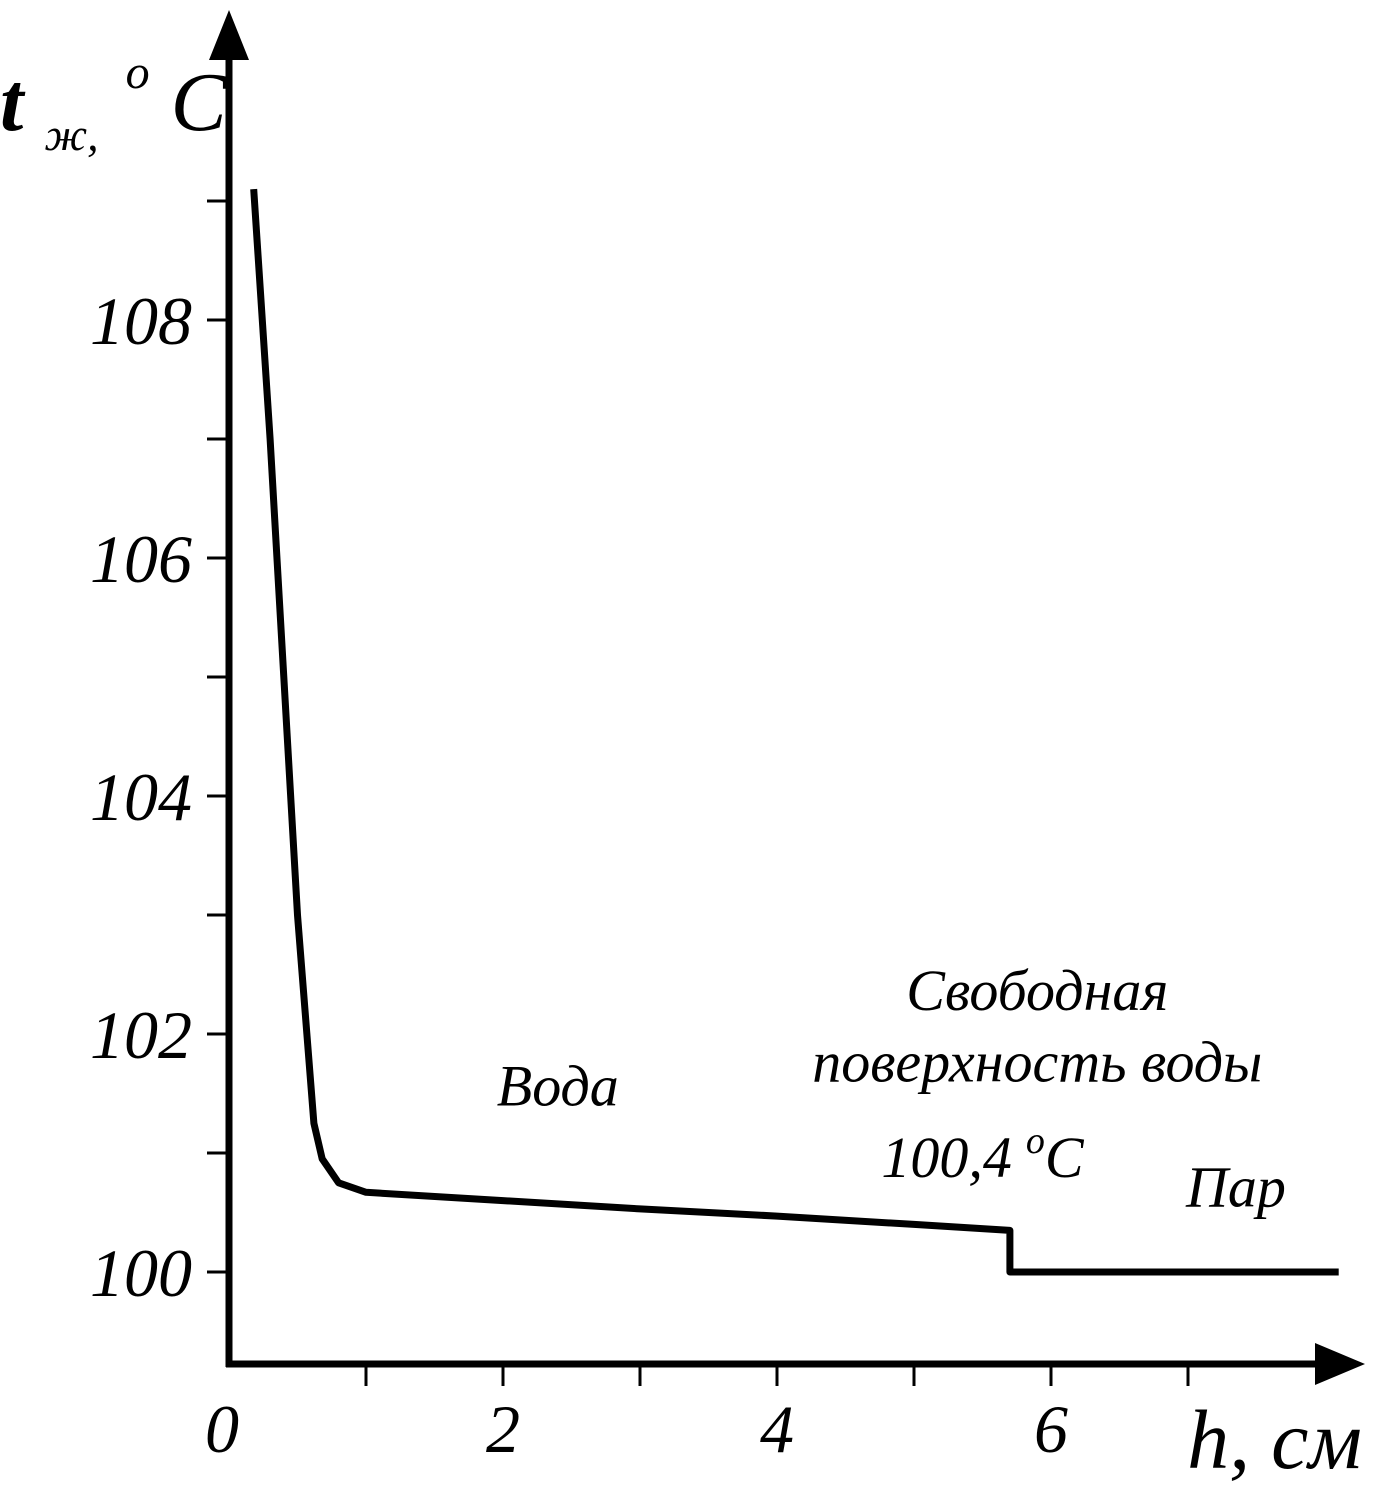  What do you see at coordinates (141, 1035) in the screenshot?
I see `y-tick-label-102: 102` at bounding box center [141, 1035].